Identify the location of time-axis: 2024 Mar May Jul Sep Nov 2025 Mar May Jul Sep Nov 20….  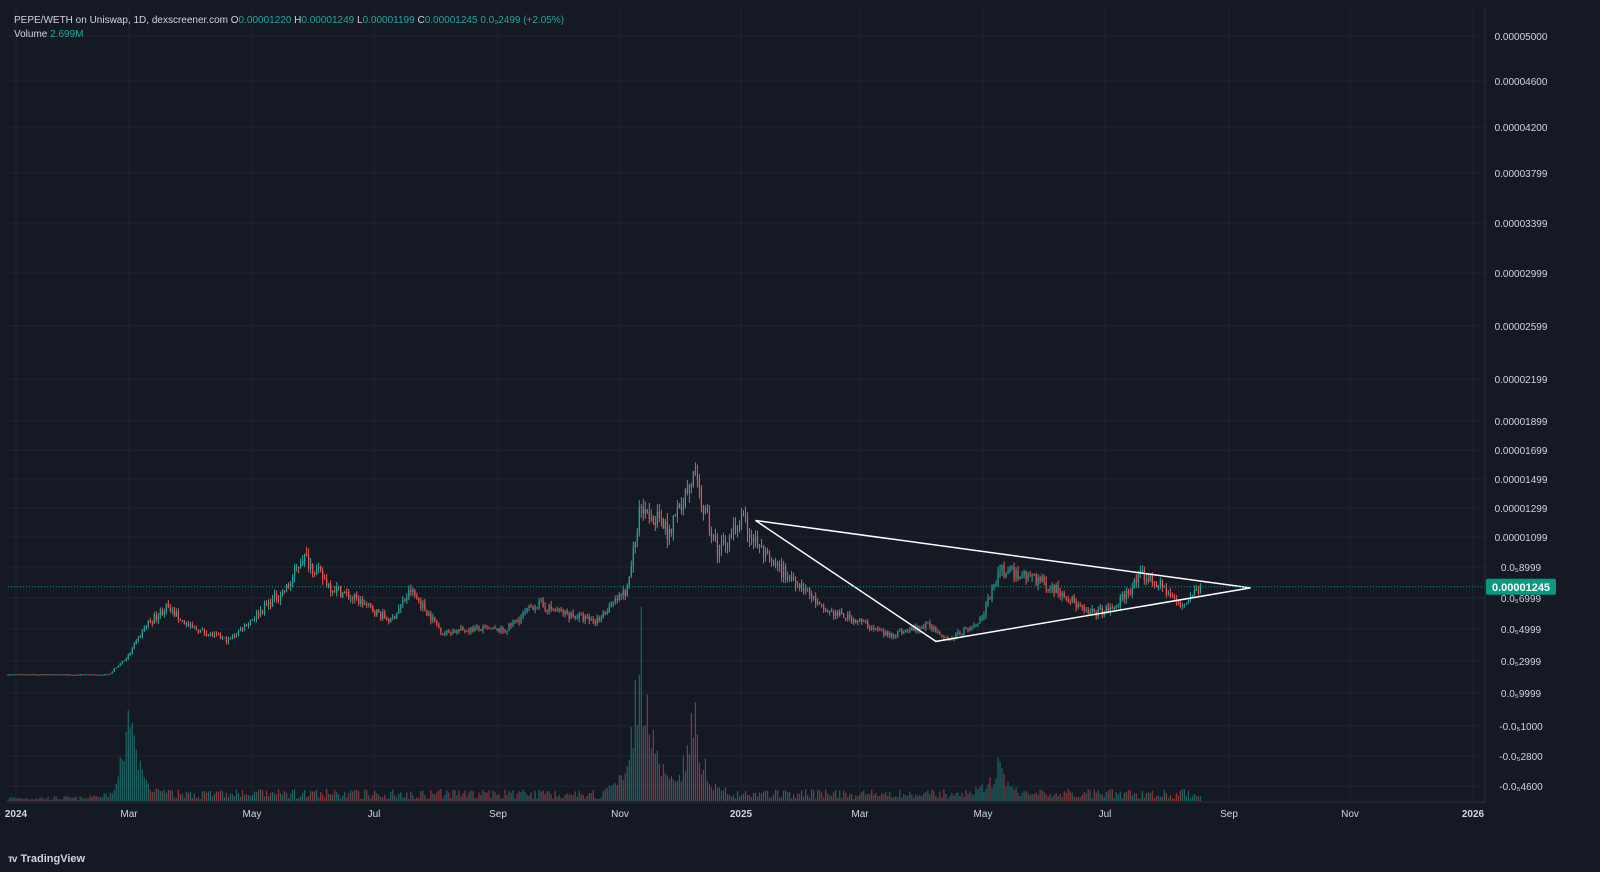
(745, 810).